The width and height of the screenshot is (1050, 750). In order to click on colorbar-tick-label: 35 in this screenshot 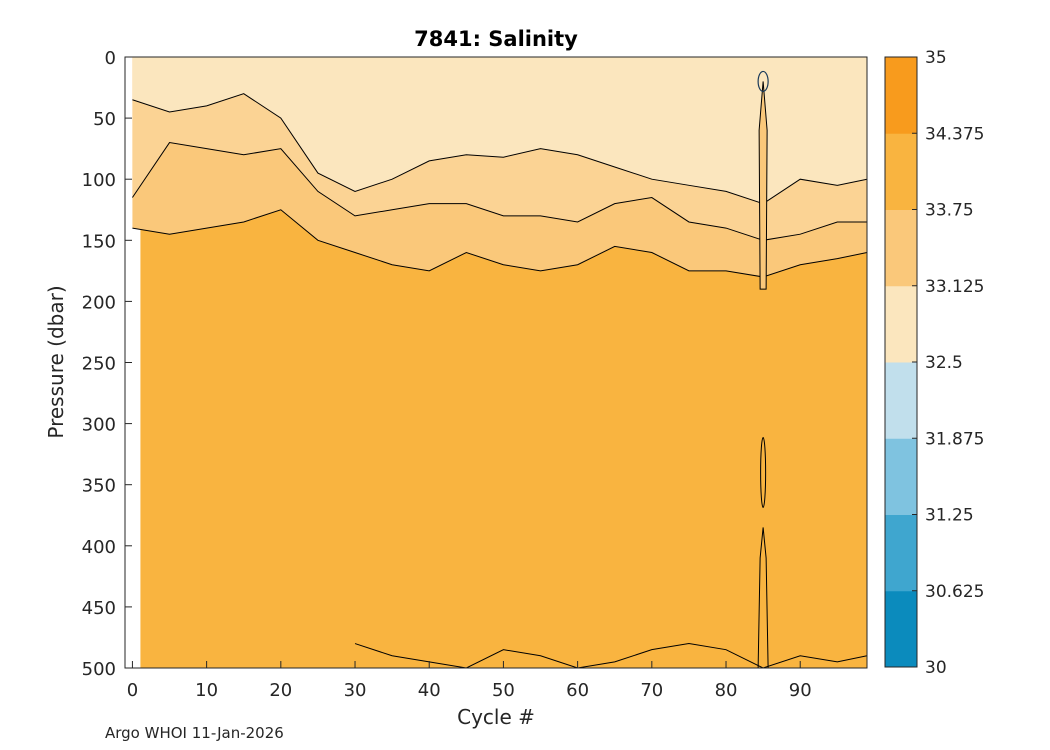, I will do `click(936, 58)`.